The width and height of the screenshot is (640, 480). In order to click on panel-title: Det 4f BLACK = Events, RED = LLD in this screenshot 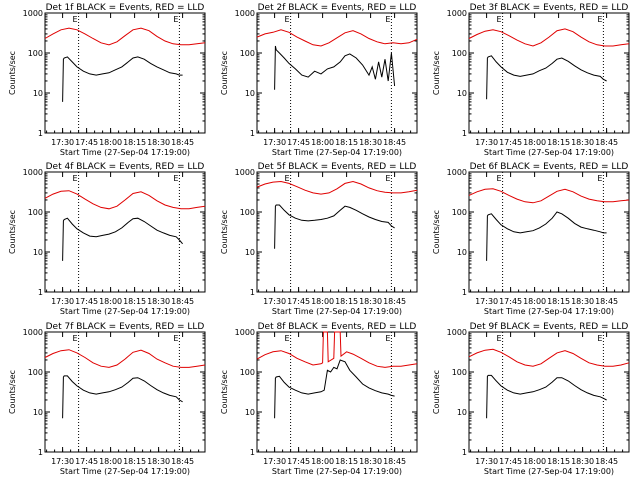, I will do `click(125, 167)`.